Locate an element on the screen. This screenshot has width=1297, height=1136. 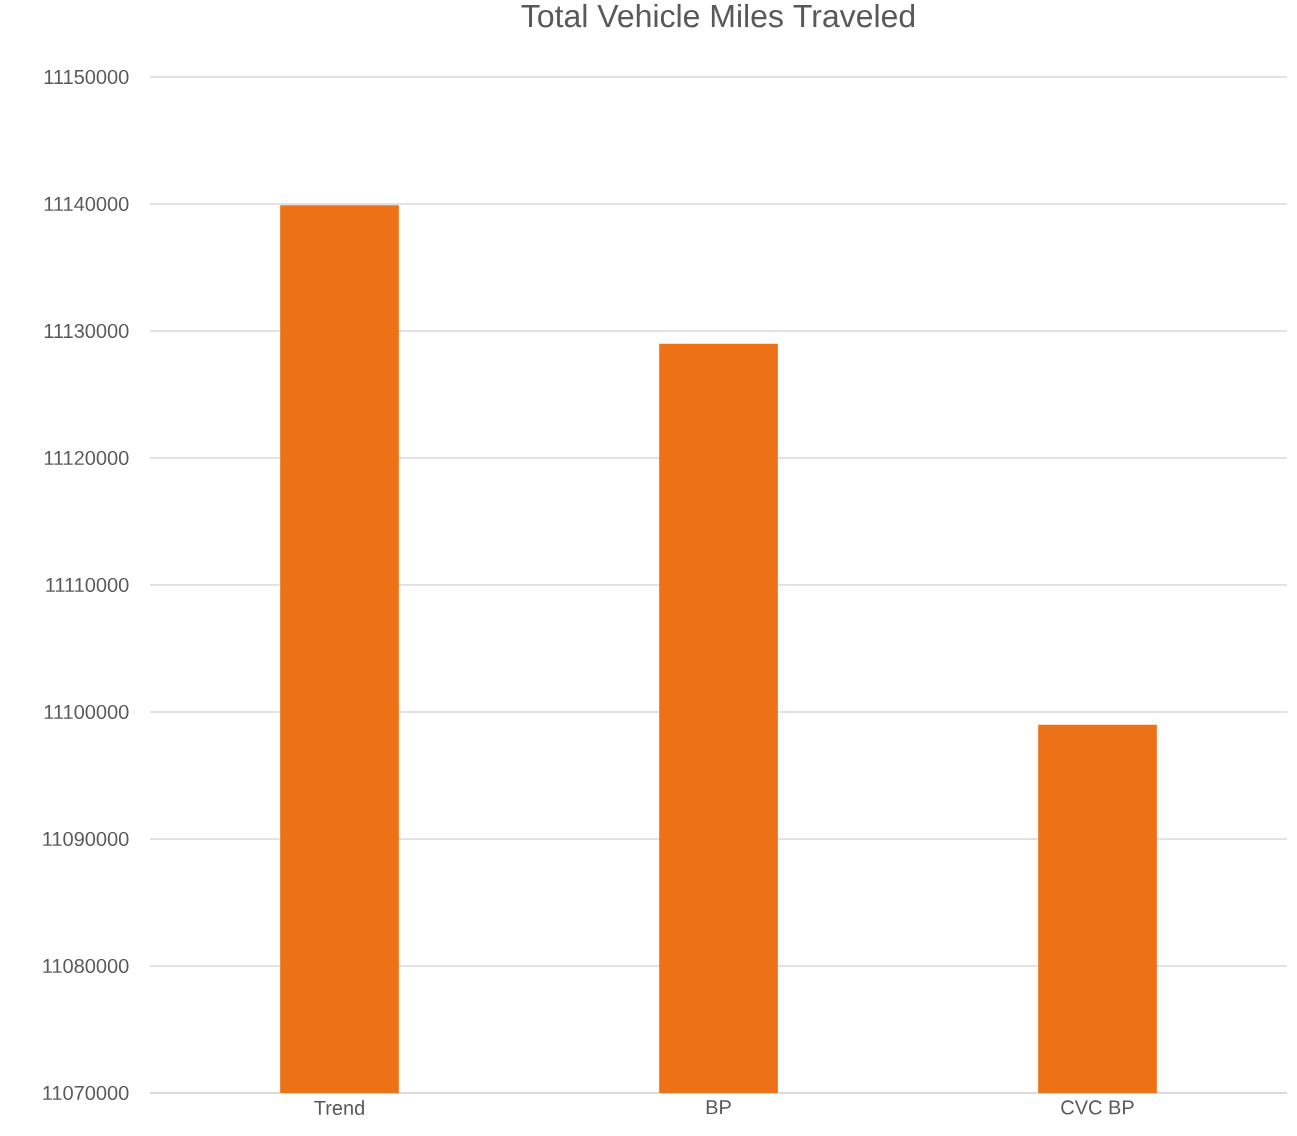
y-tick-label: 11150000 is located at coordinates (86, 77).